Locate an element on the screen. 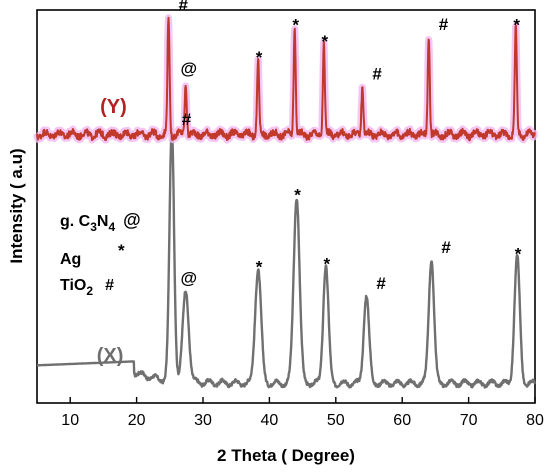  legend: g. C3N4 @ Ag * TiO2 # is located at coordinates (100, 254).